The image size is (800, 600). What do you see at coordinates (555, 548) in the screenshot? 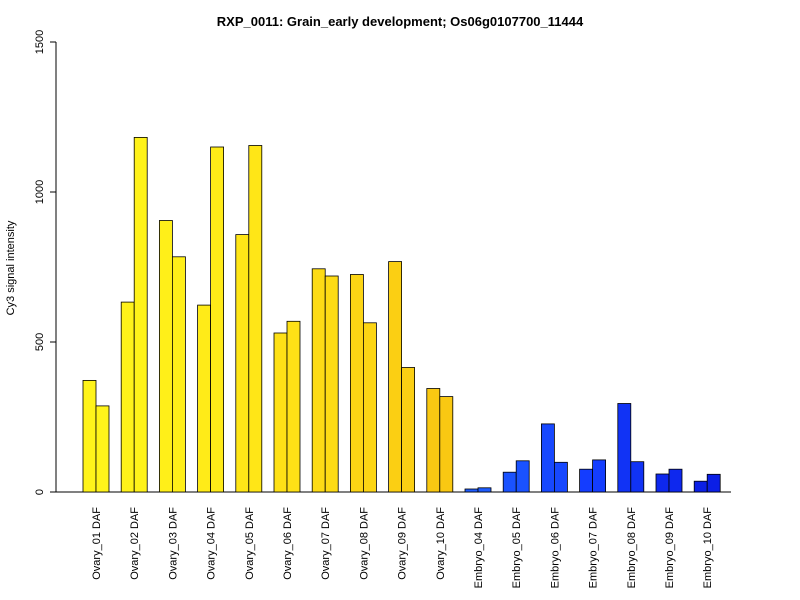
I see `x-tick-label: Embryo_06 DAF` at bounding box center [555, 548].